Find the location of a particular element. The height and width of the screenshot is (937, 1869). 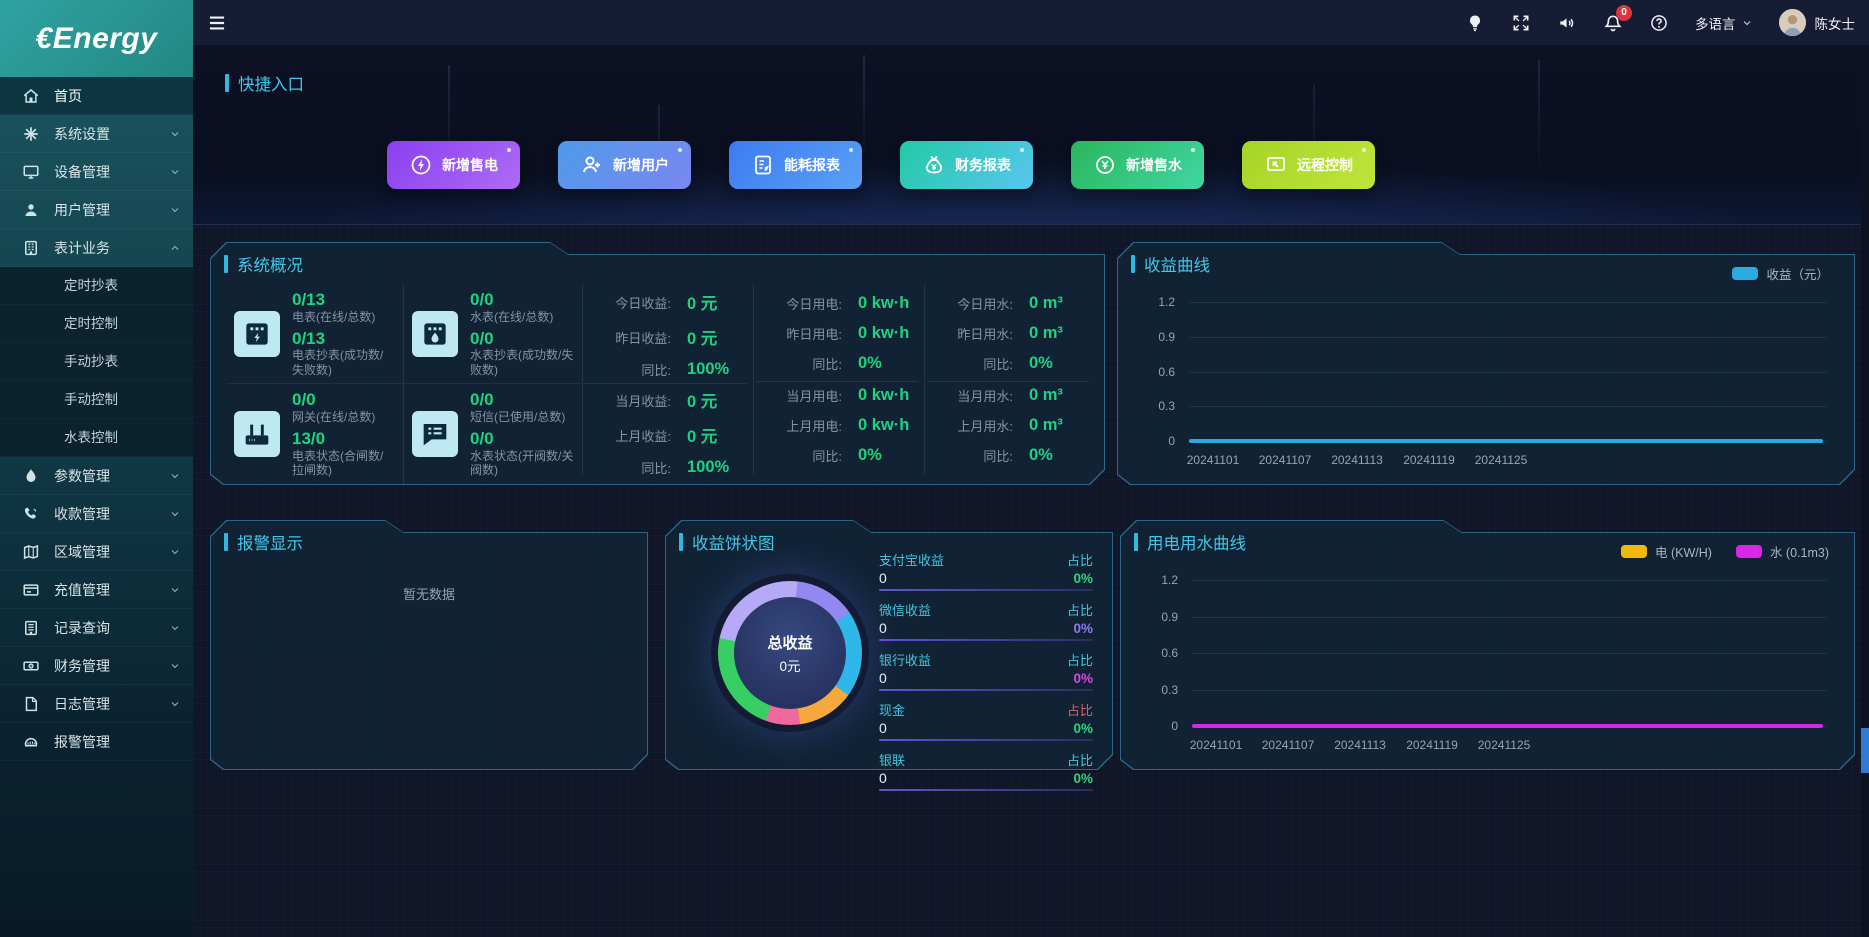

legend-item: 水 (0.1m3) is located at coordinates (1782, 551).